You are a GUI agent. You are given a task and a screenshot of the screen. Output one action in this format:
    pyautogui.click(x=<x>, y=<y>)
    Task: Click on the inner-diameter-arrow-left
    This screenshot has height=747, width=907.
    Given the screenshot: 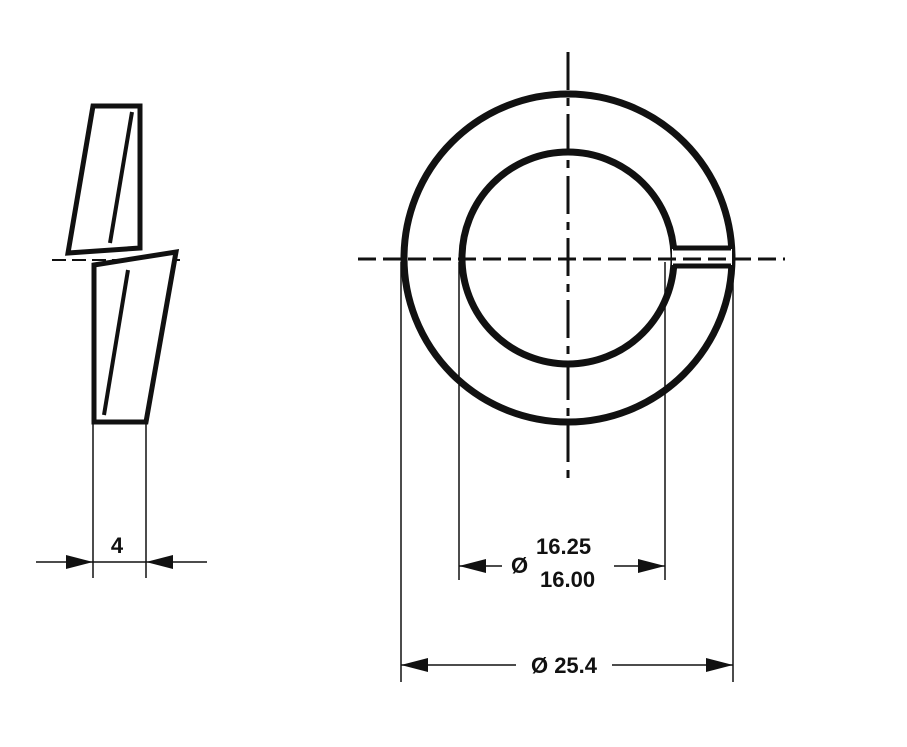 What is the action you would take?
    pyautogui.click(x=472, y=566)
    